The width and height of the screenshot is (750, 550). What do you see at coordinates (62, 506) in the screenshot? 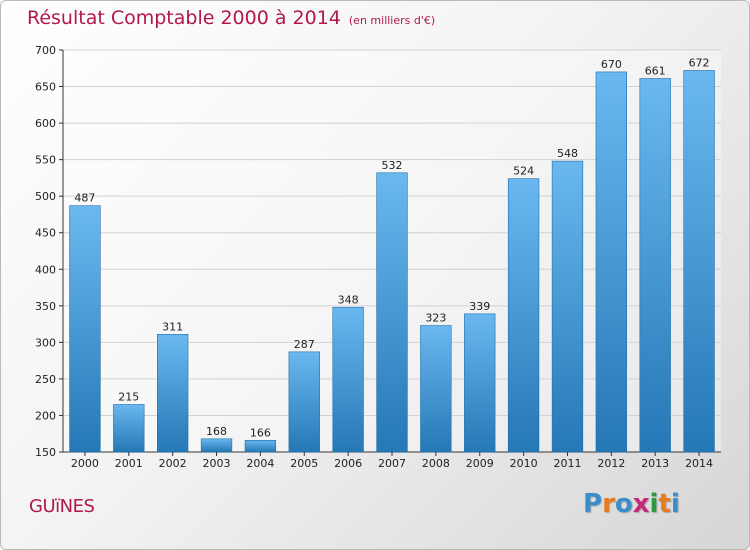
I see `commune-name: GUïNES` at bounding box center [62, 506].